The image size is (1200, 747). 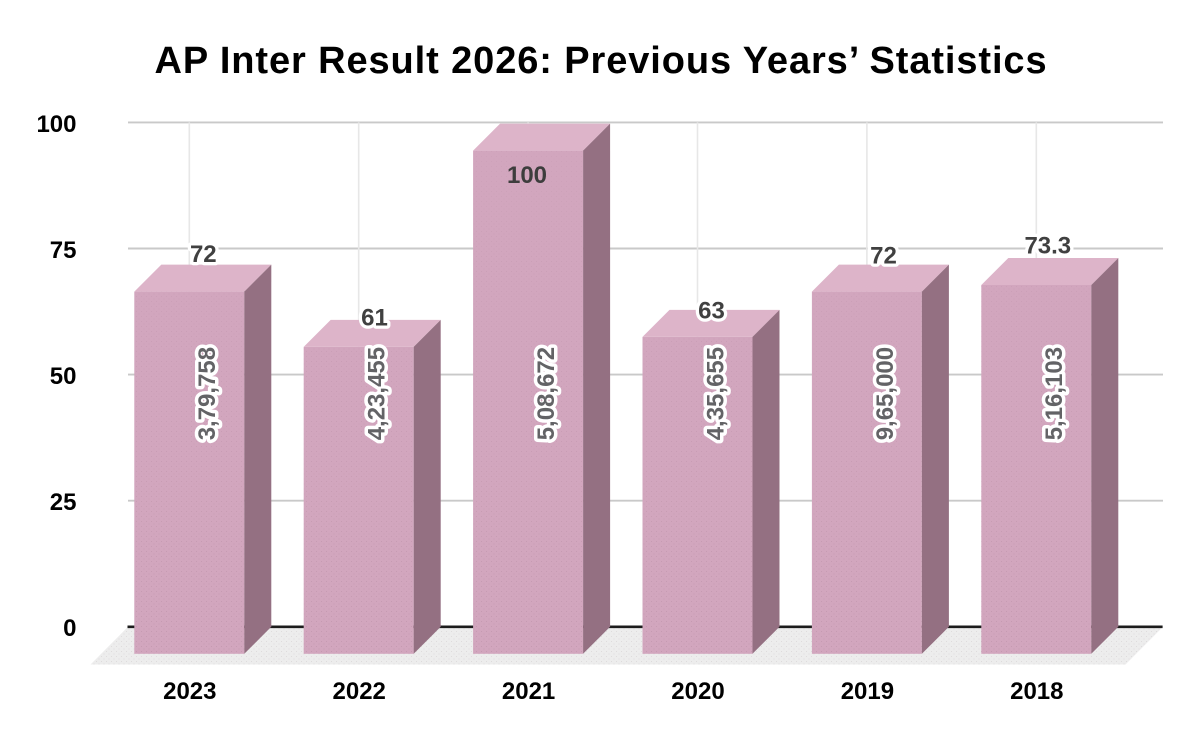 What do you see at coordinates (1047, 245) in the screenshot?
I see `svg-text: 73.3` at bounding box center [1047, 245].